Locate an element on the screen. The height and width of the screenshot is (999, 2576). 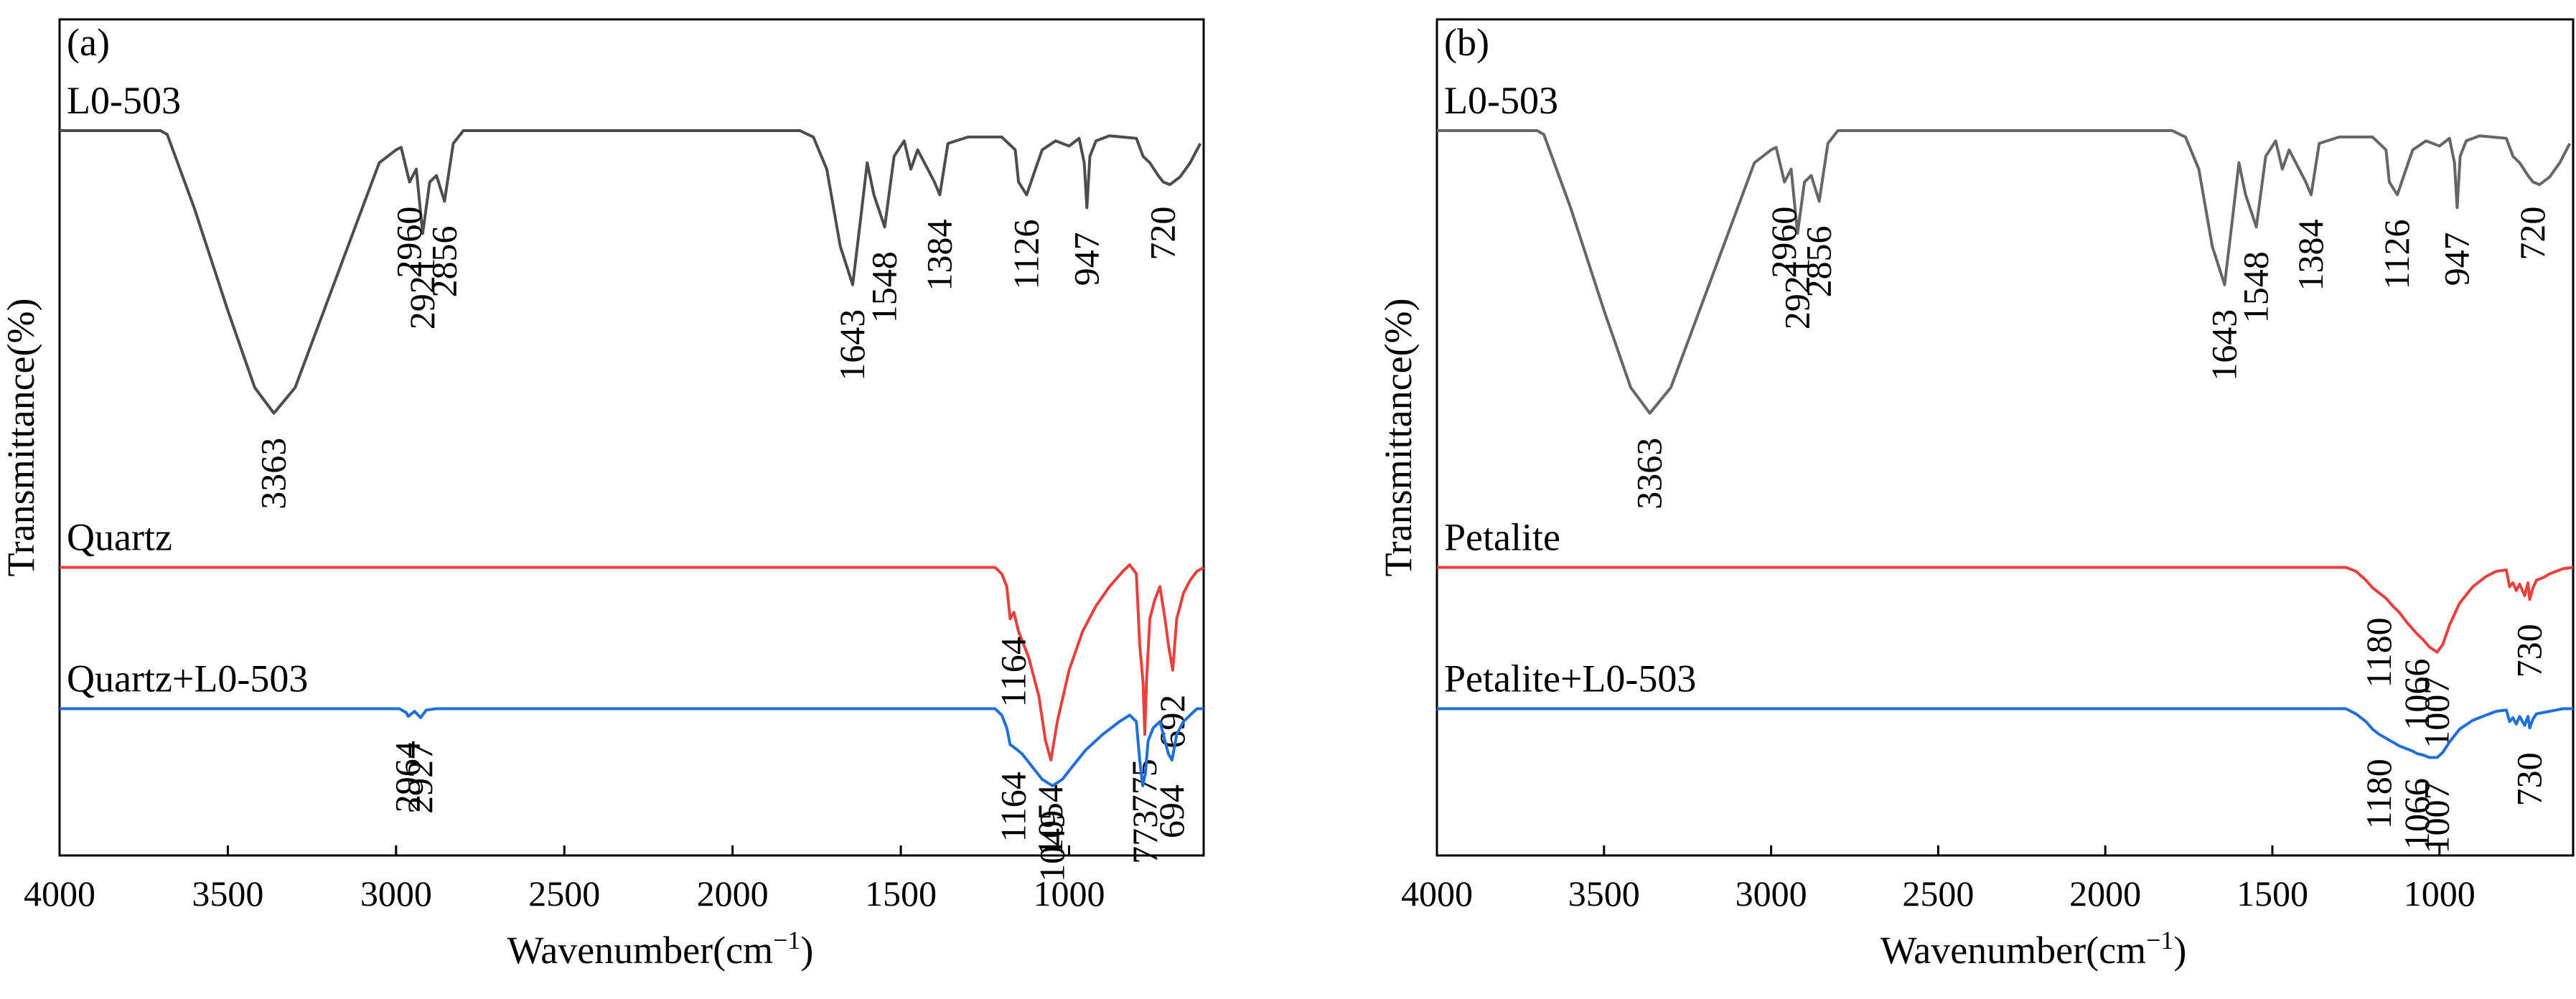
series-label: Quartz is located at coordinates (120, 537).